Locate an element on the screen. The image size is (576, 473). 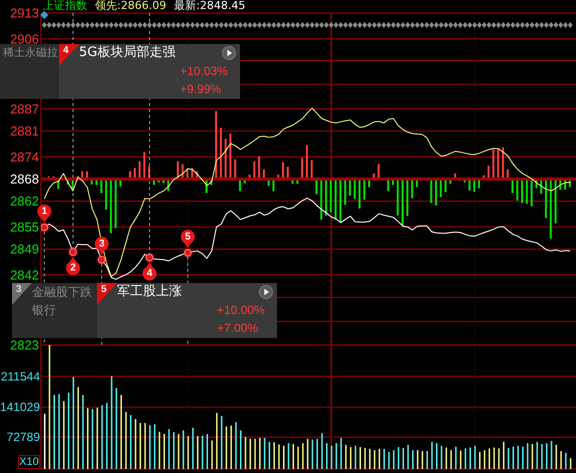
y-tick-label: 72789 is located at coordinates (23, 437).